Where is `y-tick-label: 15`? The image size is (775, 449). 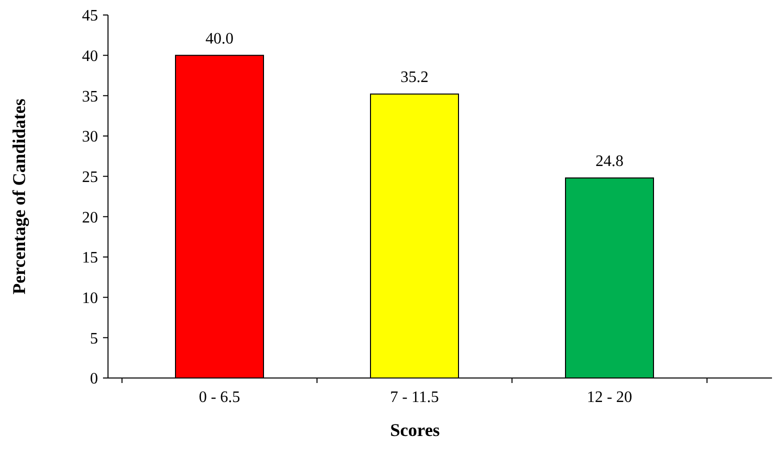
y-tick-label: 15 is located at coordinates (90, 258).